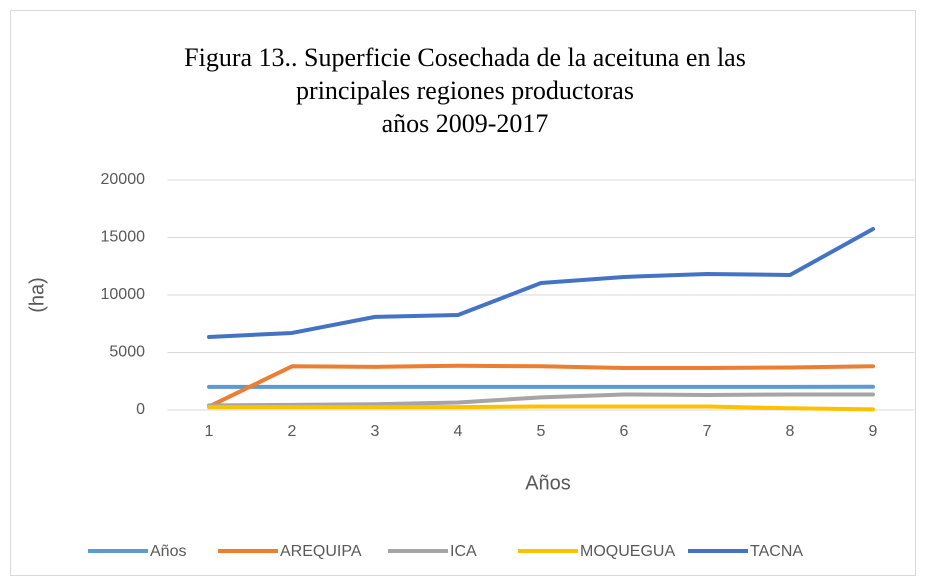 Image resolution: width=928 pixels, height=583 pixels. Describe the element at coordinates (168, 551) in the screenshot. I see `legend-label: Años` at that location.